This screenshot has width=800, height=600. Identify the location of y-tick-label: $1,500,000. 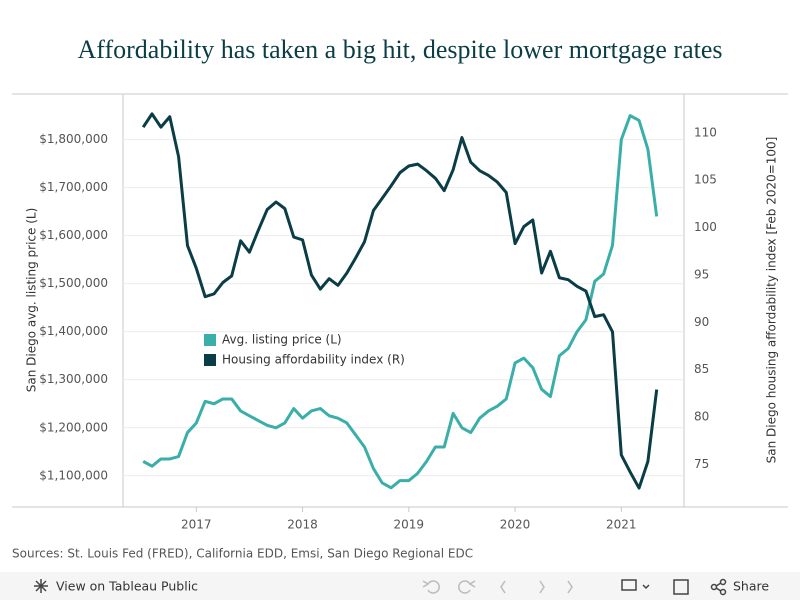
(73, 283).